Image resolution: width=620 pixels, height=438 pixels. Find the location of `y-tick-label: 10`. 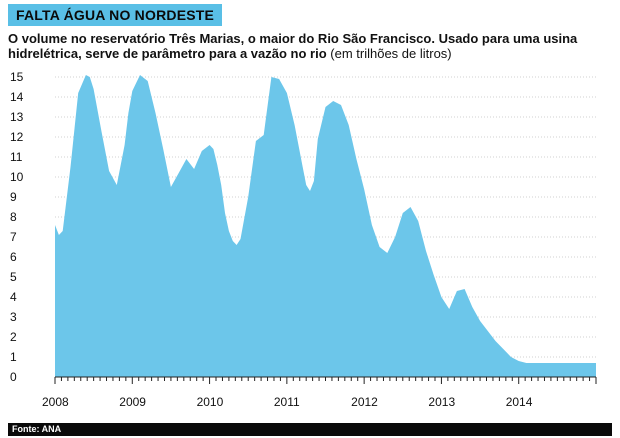

y-tick-label: 10 is located at coordinates (17, 177).